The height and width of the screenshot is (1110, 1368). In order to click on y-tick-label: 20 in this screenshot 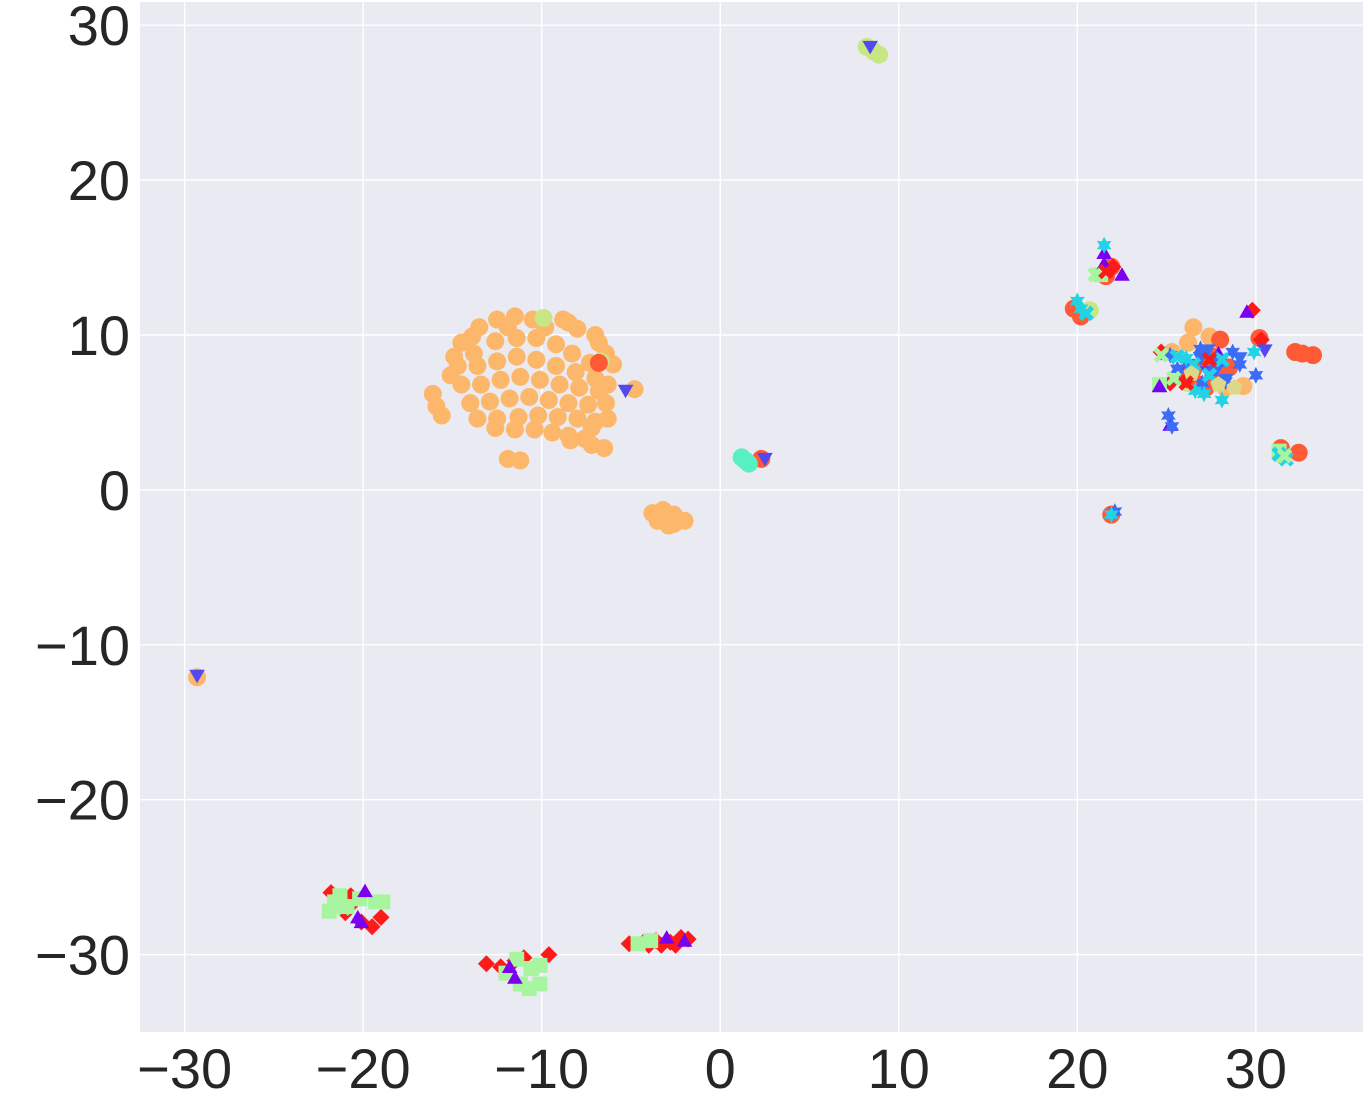, I will do `click(99, 180)`.